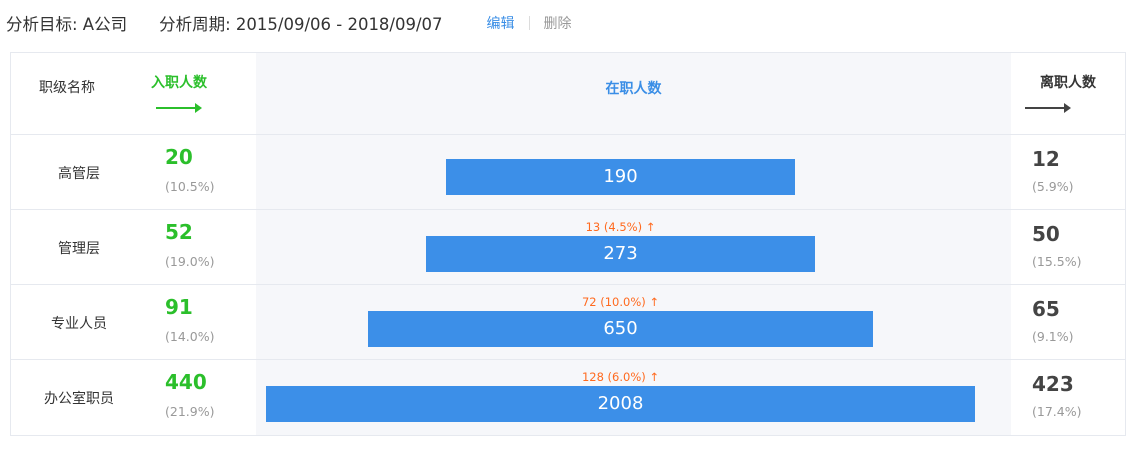  What do you see at coordinates (620, 227) in the screenshot?
I see `current-change-label: 13 (4.5%) ↑` at bounding box center [620, 227].